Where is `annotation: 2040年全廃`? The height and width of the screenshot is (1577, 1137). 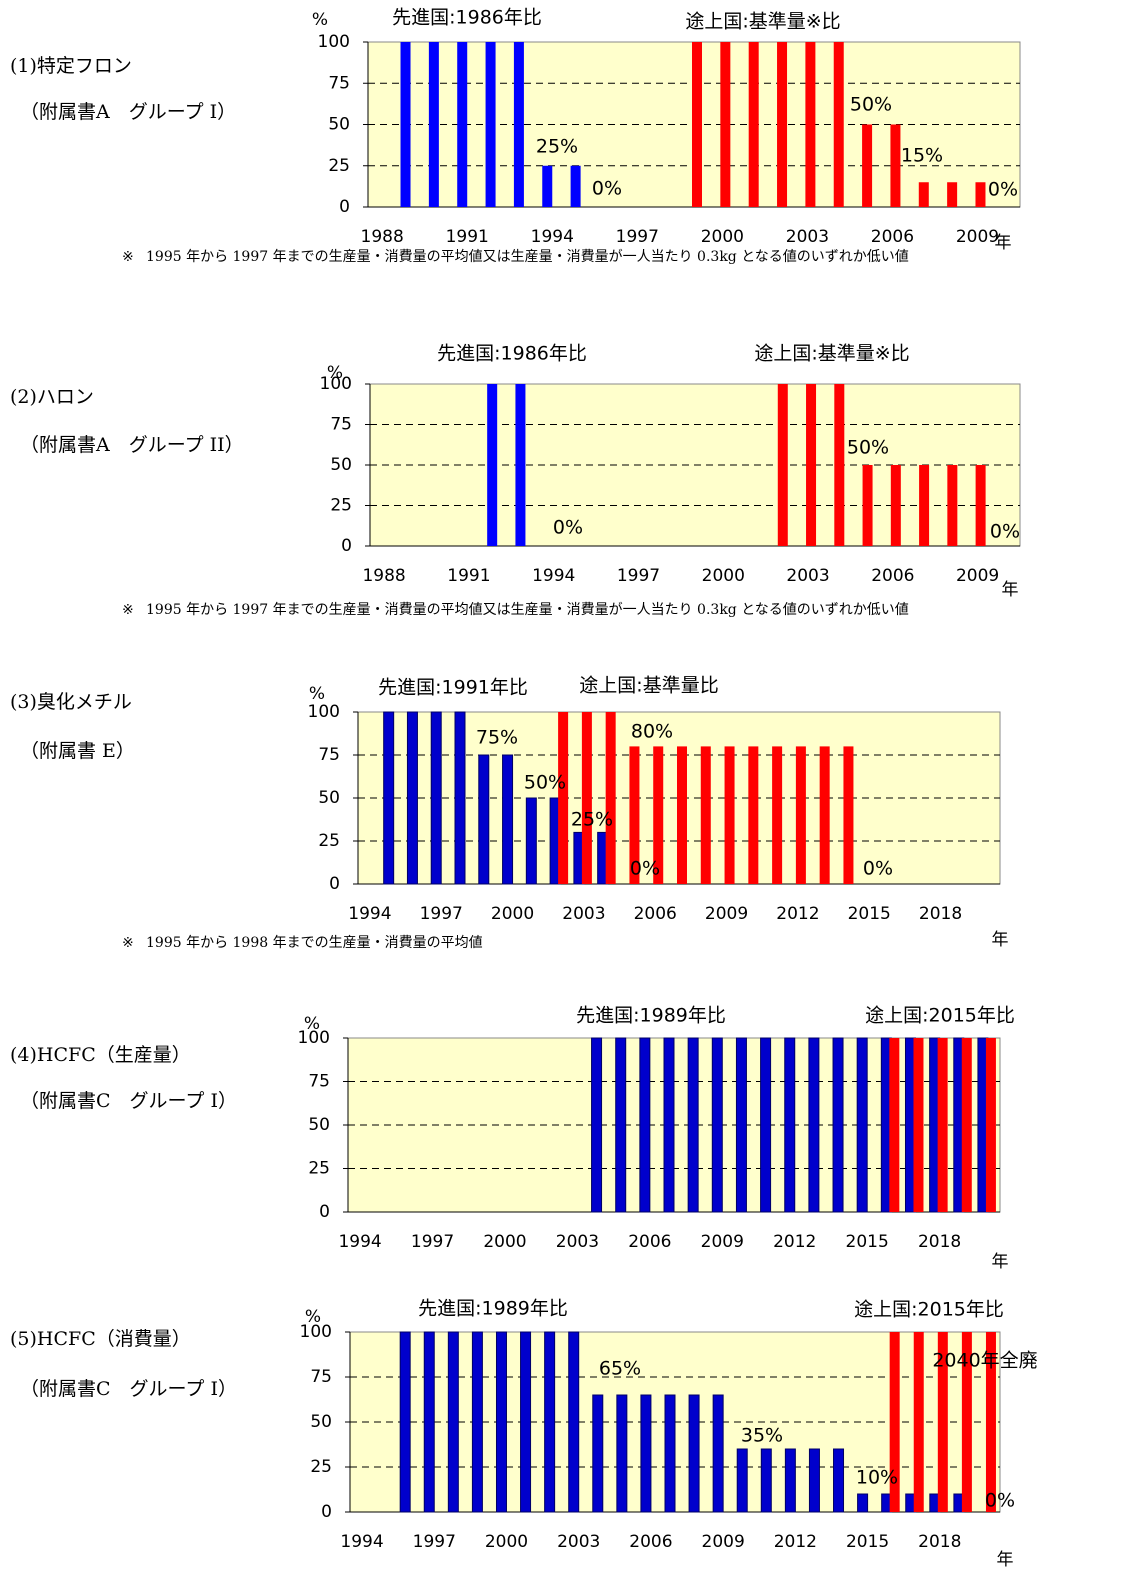
annotation: 2040年全廃 is located at coordinates (984, 1361).